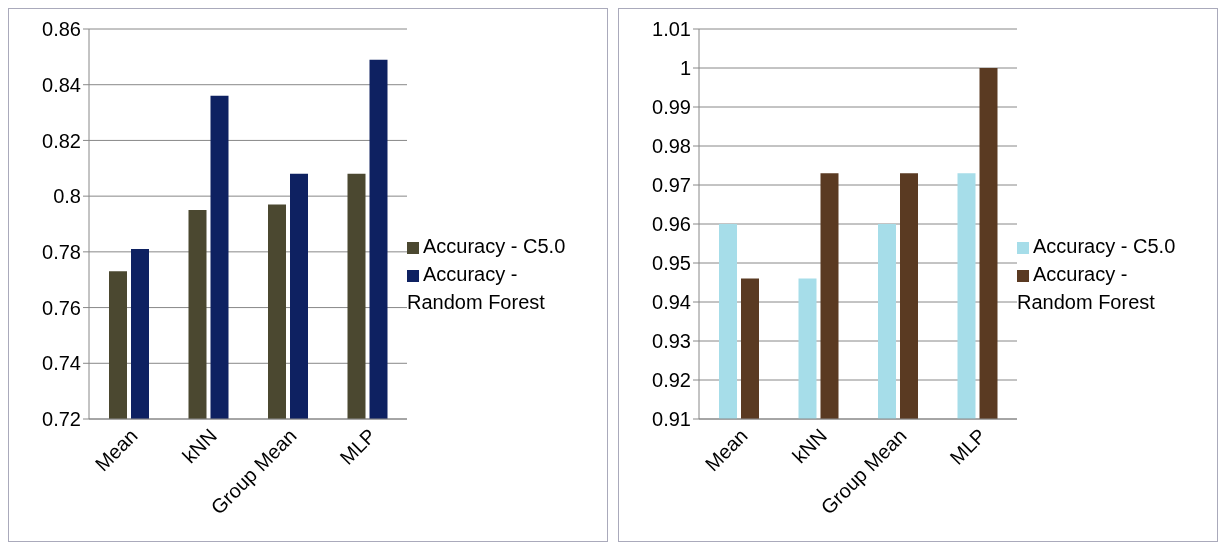 The image size is (1225, 548). I want to click on y-tick-label: 1, so click(685, 68).